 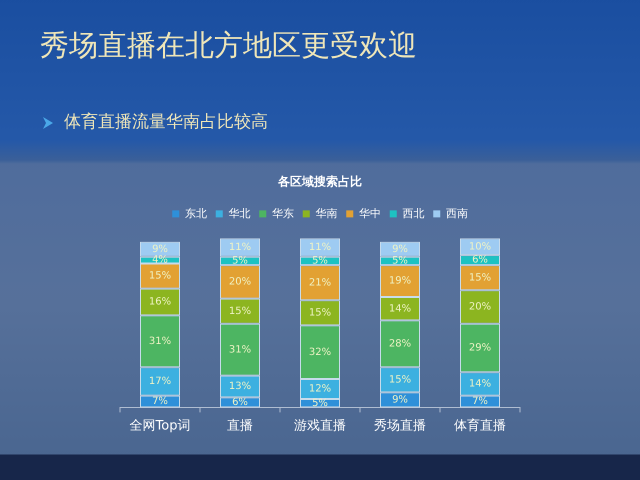 I want to click on data-label: 21%, so click(x=320, y=282).